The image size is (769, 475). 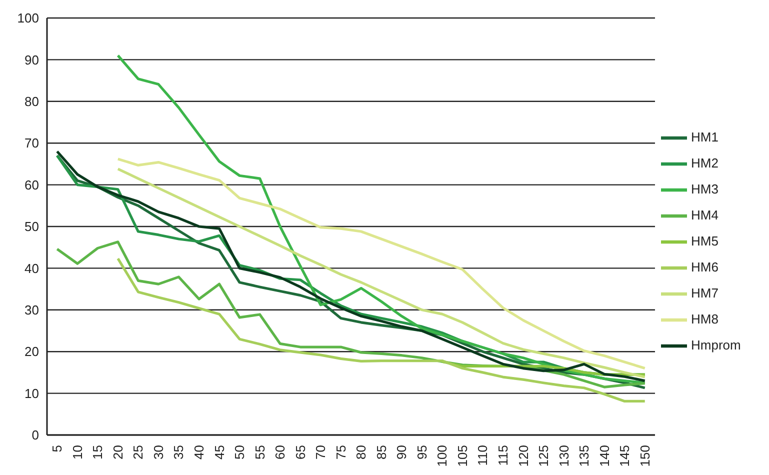 I want to click on x-tick-label: 20, so click(x=118, y=452).